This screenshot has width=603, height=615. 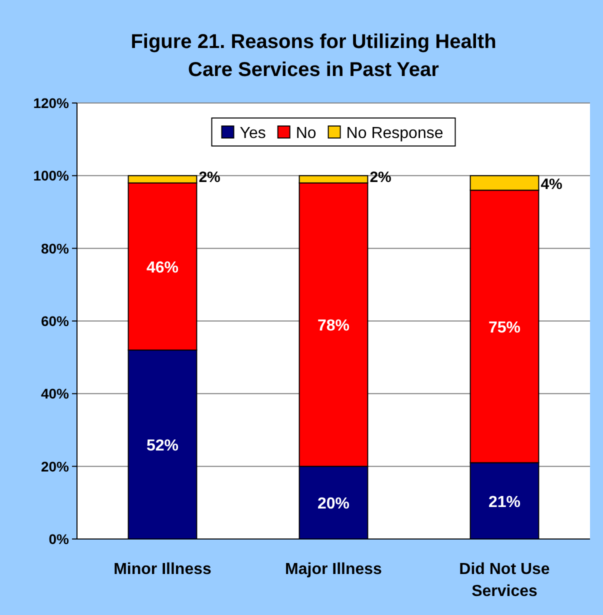 I want to click on x-tick-label: Major Illness, so click(x=333, y=569).